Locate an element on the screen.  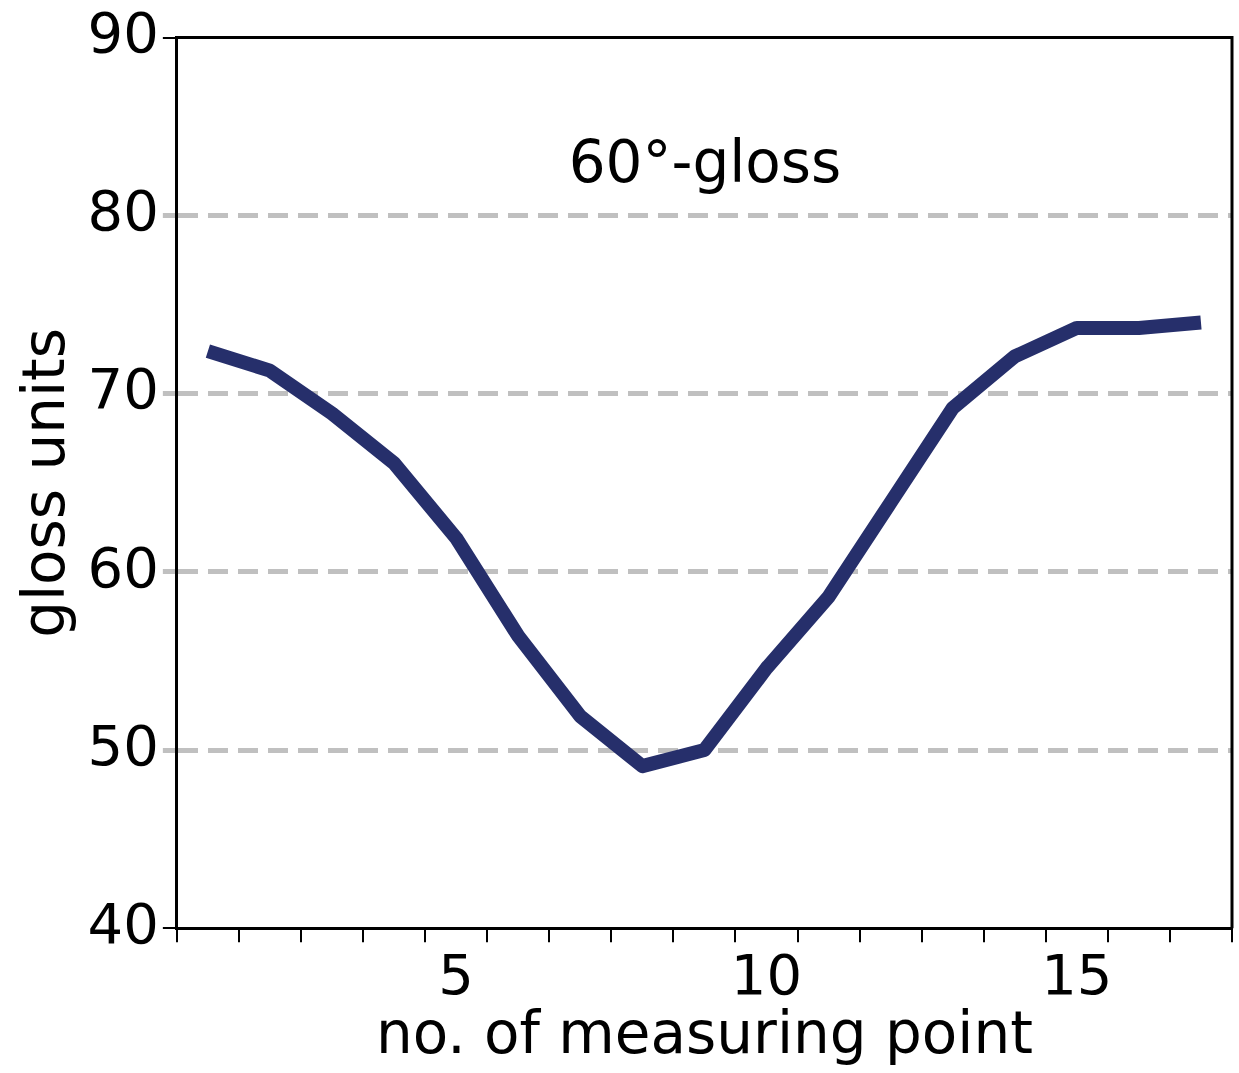
x-tick-label: 15 is located at coordinates (1077, 975).